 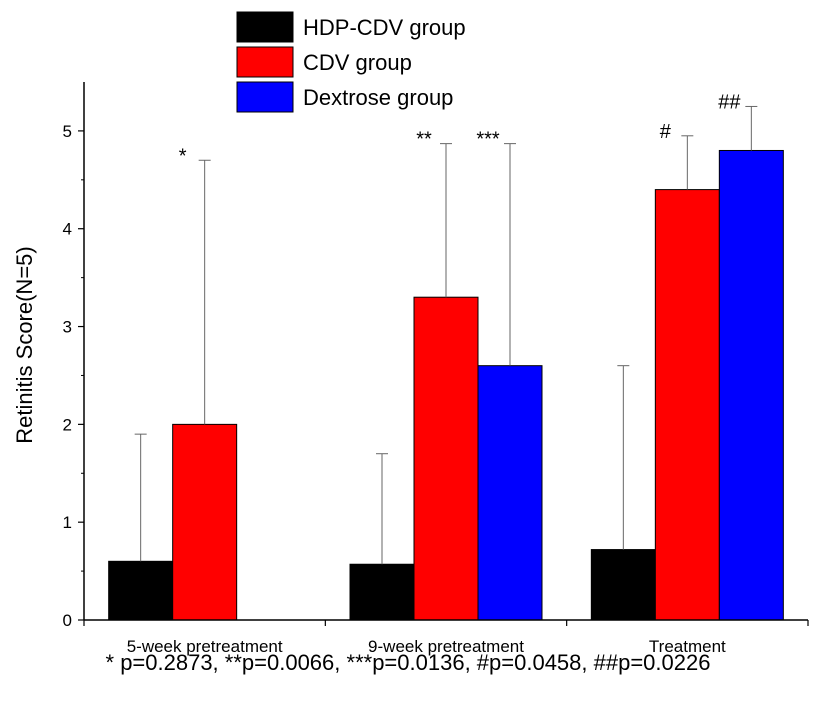 I want to click on y-tick-label-1: 1, so click(x=67, y=522).